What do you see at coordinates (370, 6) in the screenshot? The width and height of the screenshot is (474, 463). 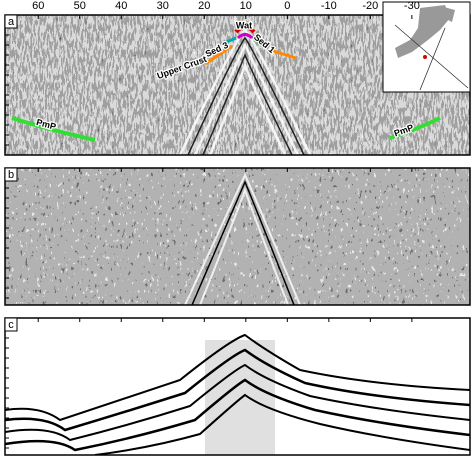 I see `x-tick-label: -20` at bounding box center [370, 6].